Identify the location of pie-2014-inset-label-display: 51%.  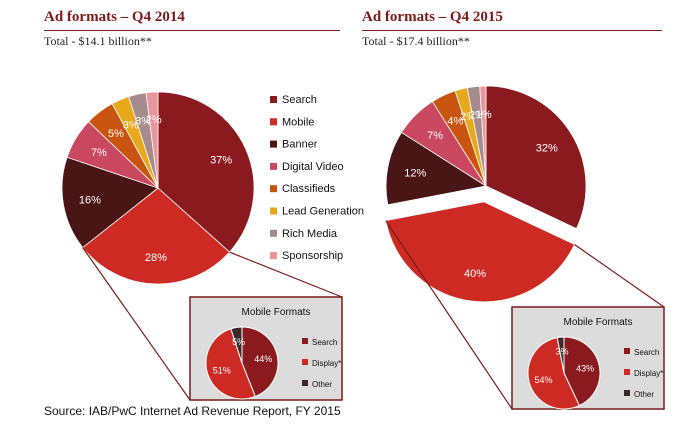
(222, 371).